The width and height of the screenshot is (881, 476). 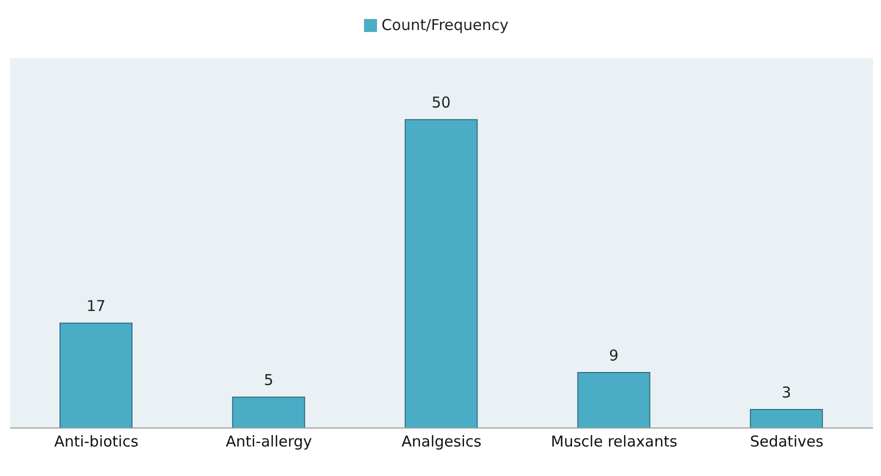 I want to click on x-tick-label: Analgesics, so click(x=442, y=441).